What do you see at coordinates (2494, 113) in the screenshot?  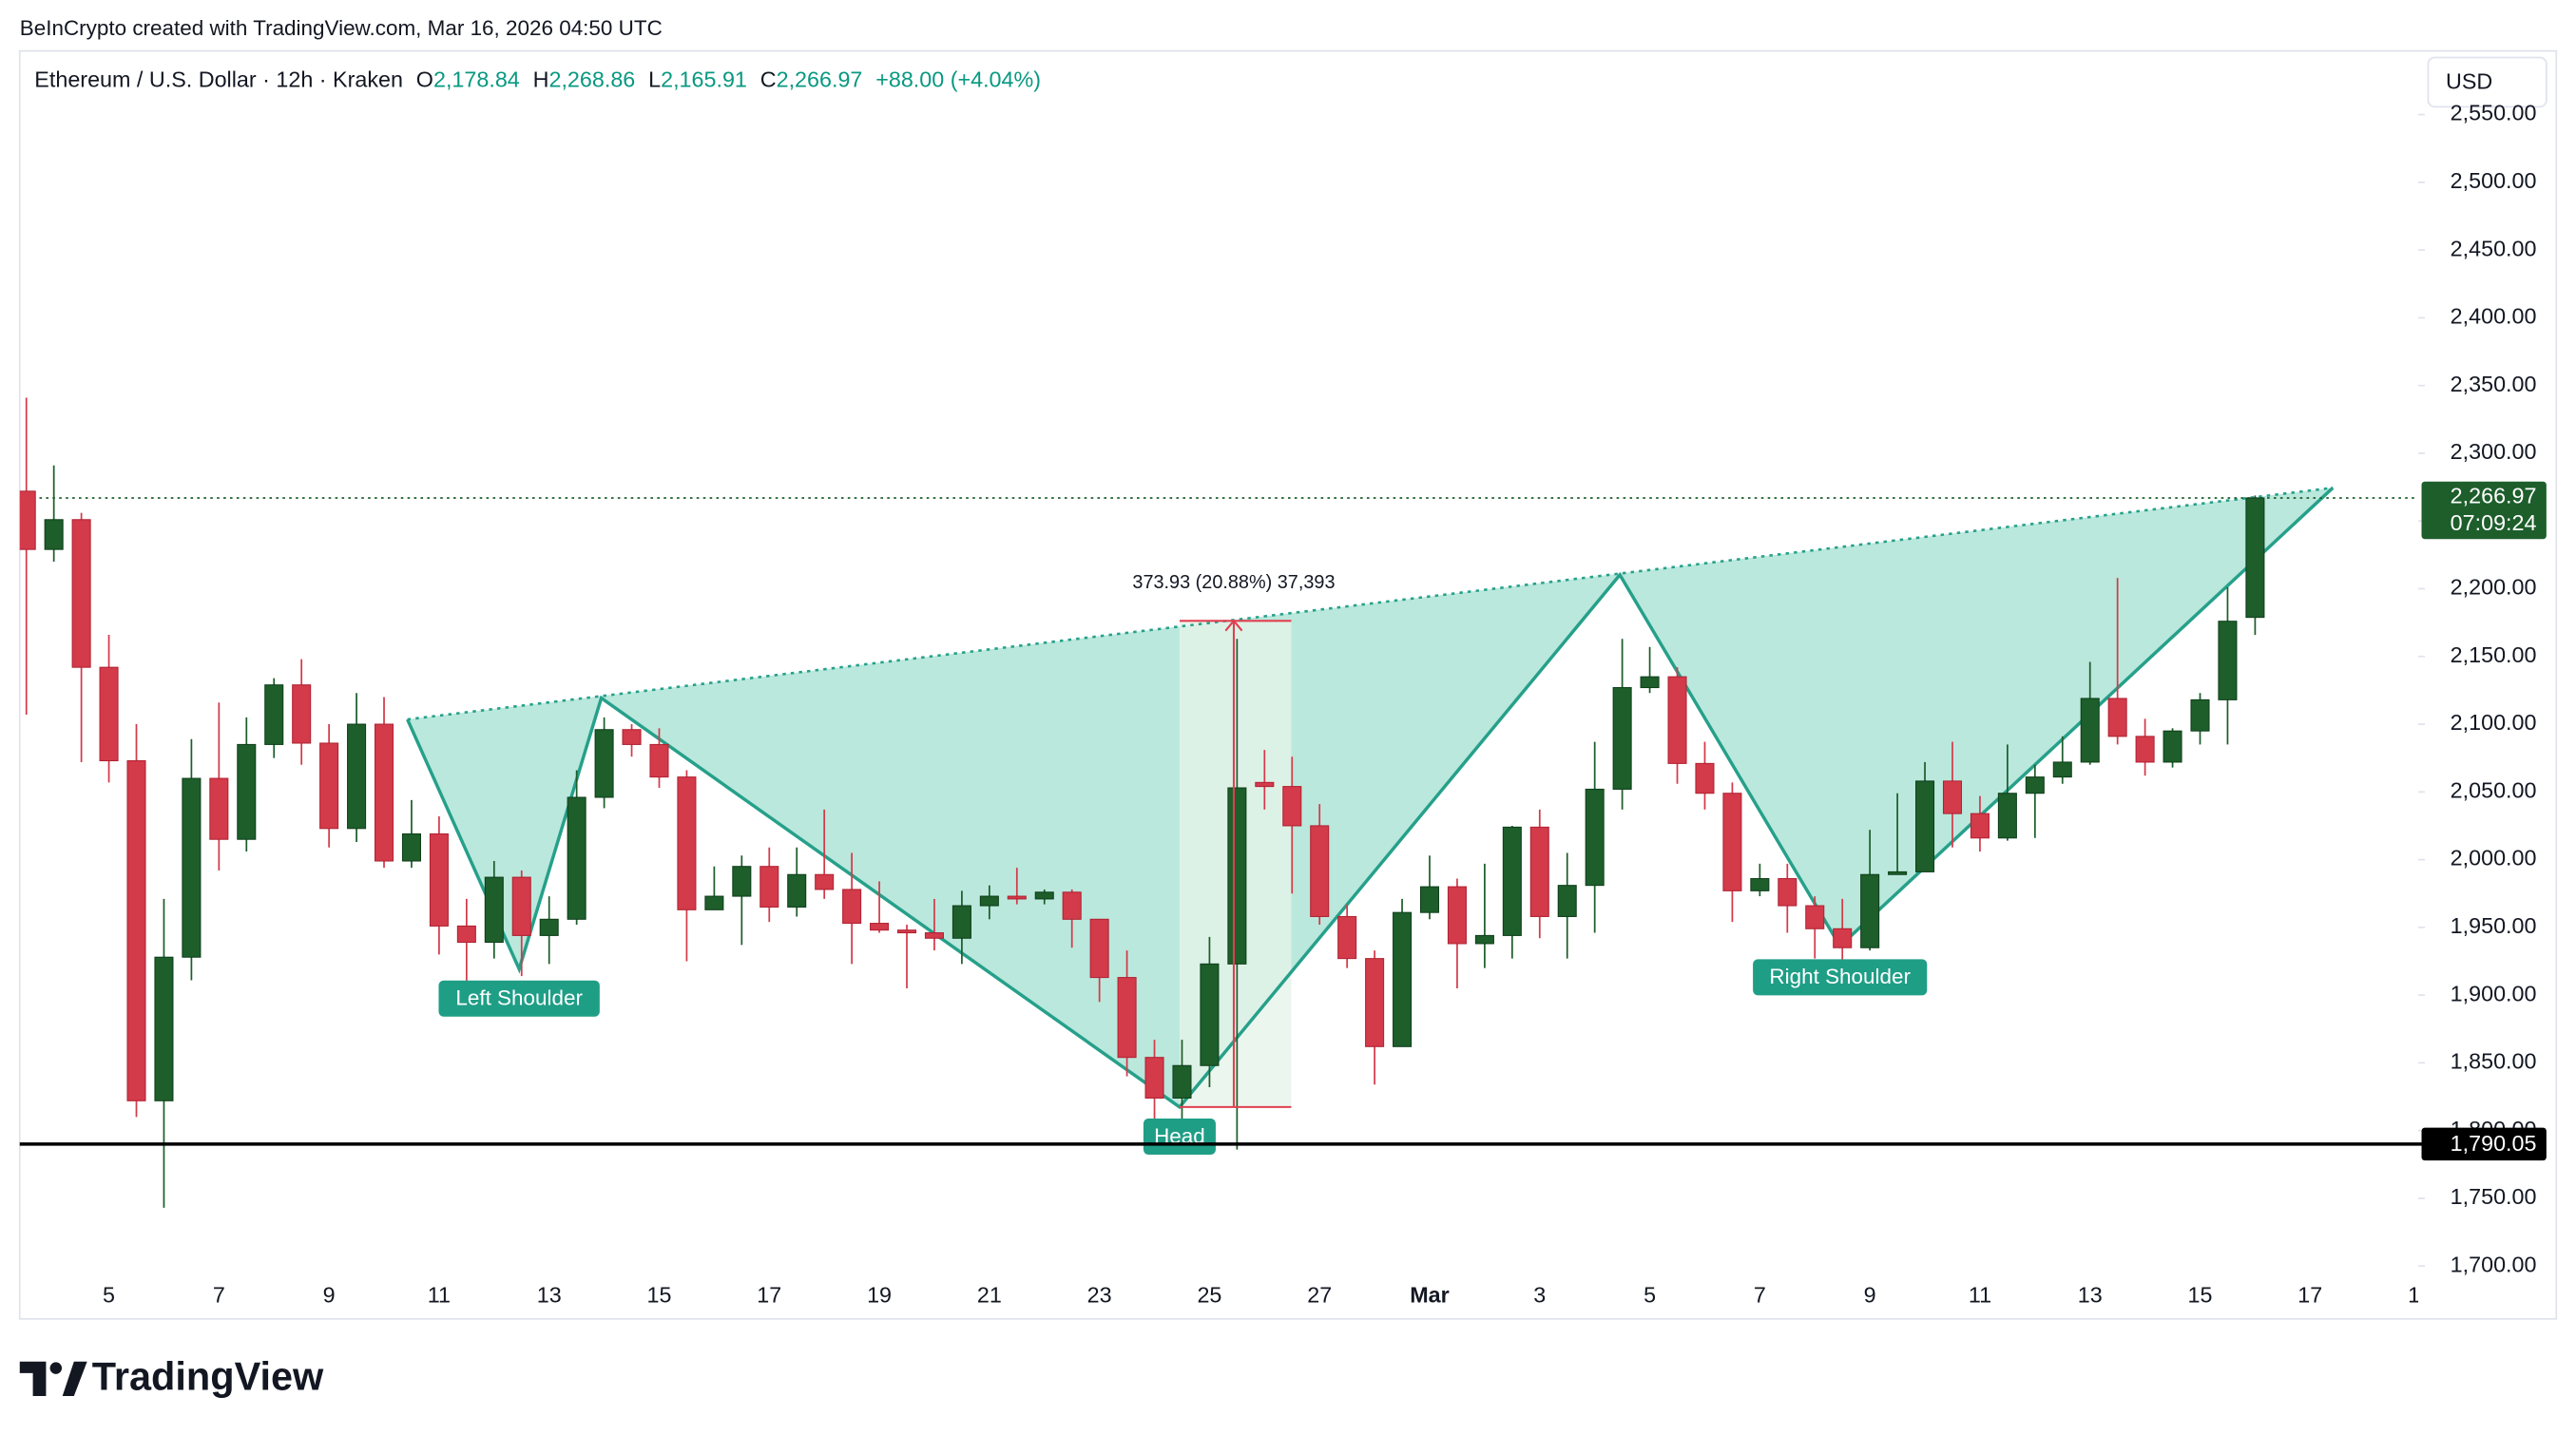 I see `y-tick-label: 2,550.00` at bounding box center [2494, 113].